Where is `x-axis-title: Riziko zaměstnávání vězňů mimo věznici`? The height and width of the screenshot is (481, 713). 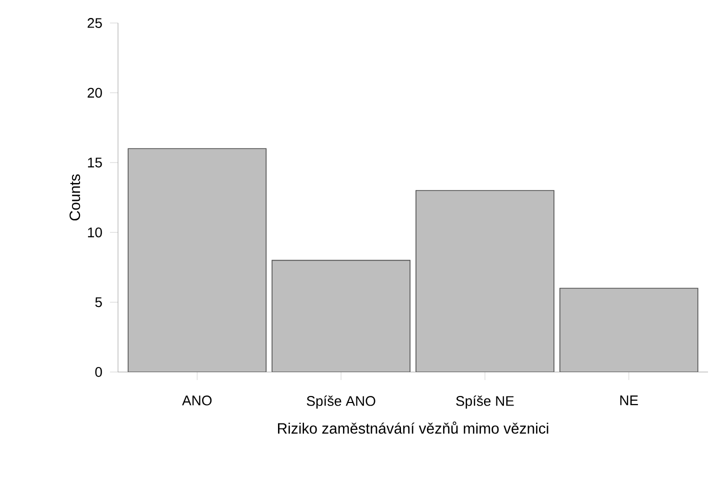 x-axis-title: Riziko zaměstnávání vězňů mimo věznici is located at coordinates (413, 428).